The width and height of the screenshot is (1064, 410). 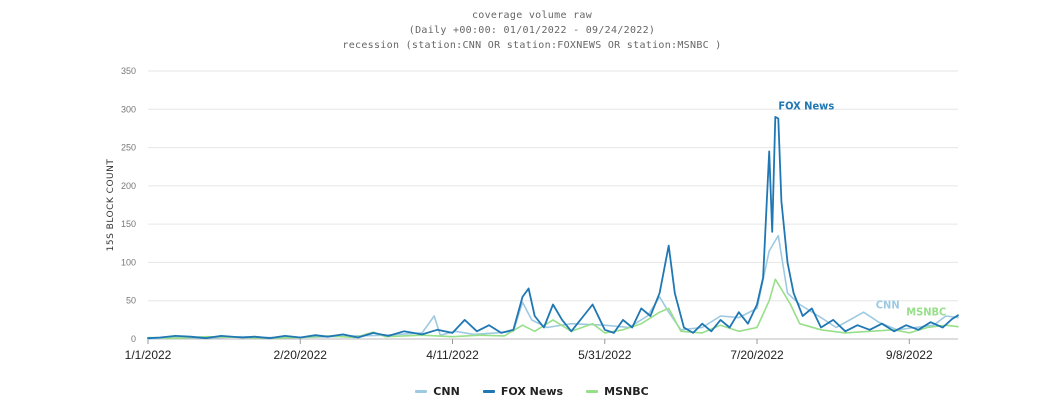 I want to click on series-line-msnbc, so click(x=553, y=308).